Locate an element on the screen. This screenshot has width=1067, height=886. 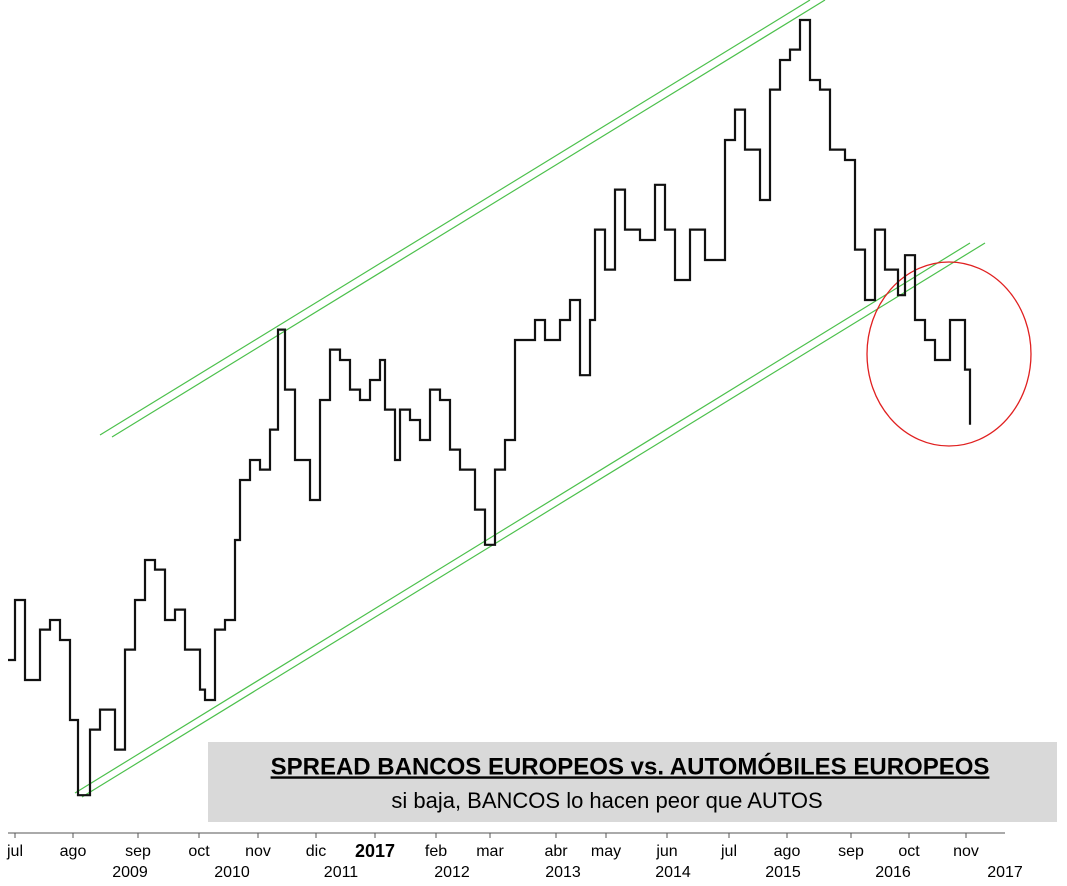
x-tick-label: dic is located at coordinates (316, 851).